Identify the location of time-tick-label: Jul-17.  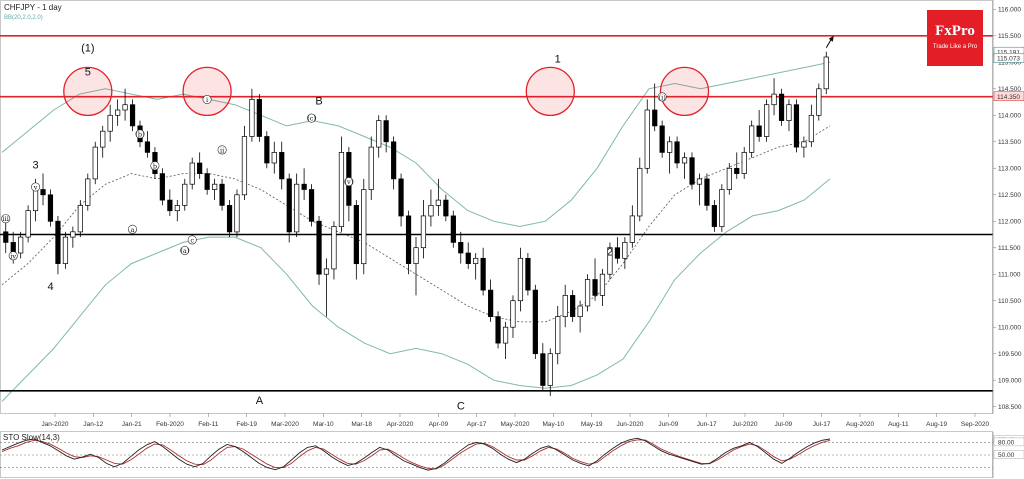
(822, 424).